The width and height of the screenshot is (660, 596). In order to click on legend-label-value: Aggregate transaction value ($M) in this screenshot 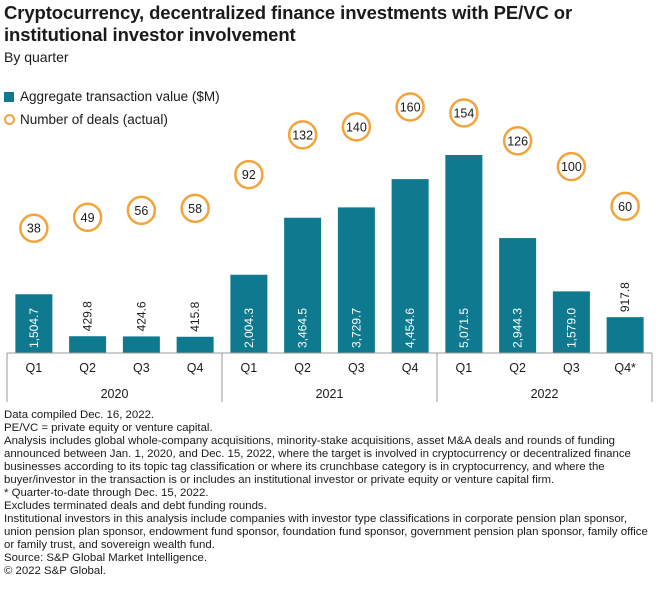, I will do `click(120, 96)`.